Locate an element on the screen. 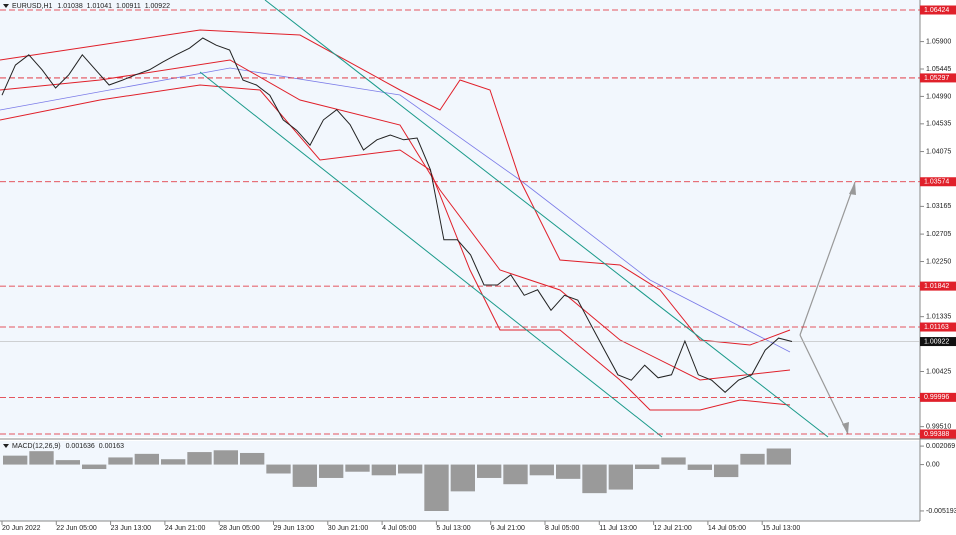 The width and height of the screenshot is (956, 535). y-tick-label: 1.00425 is located at coordinates (938, 371).